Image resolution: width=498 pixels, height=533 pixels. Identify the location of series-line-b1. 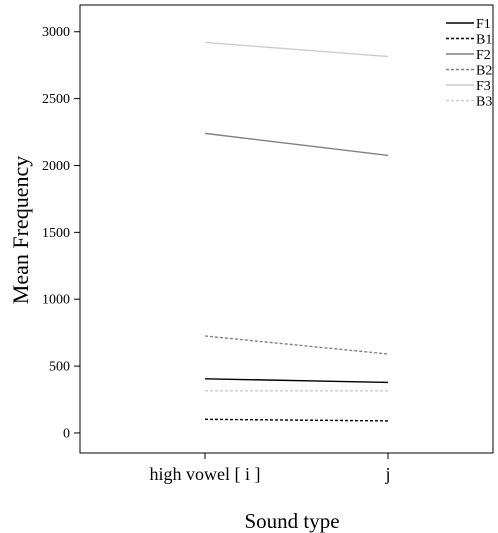
(296, 420).